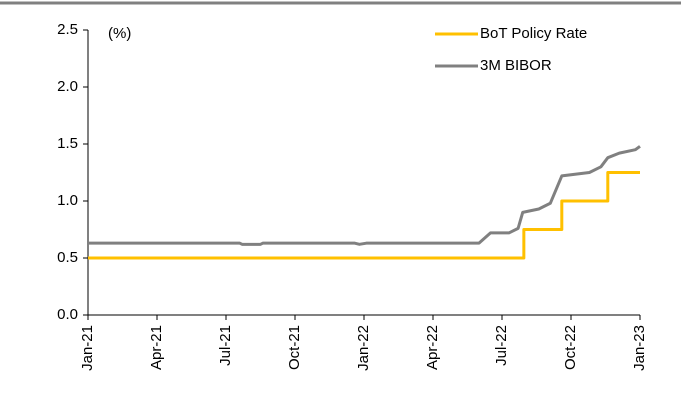  Describe the element at coordinates (87, 348) in the screenshot. I see `x-tick-label: Jan-21` at that location.